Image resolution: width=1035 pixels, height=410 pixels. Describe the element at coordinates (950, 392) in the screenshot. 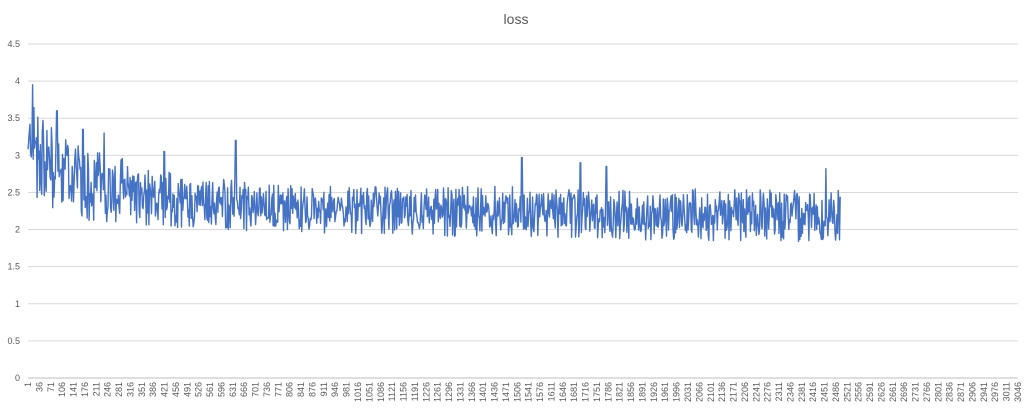

I see `x-tick-label: 2836` at that location.